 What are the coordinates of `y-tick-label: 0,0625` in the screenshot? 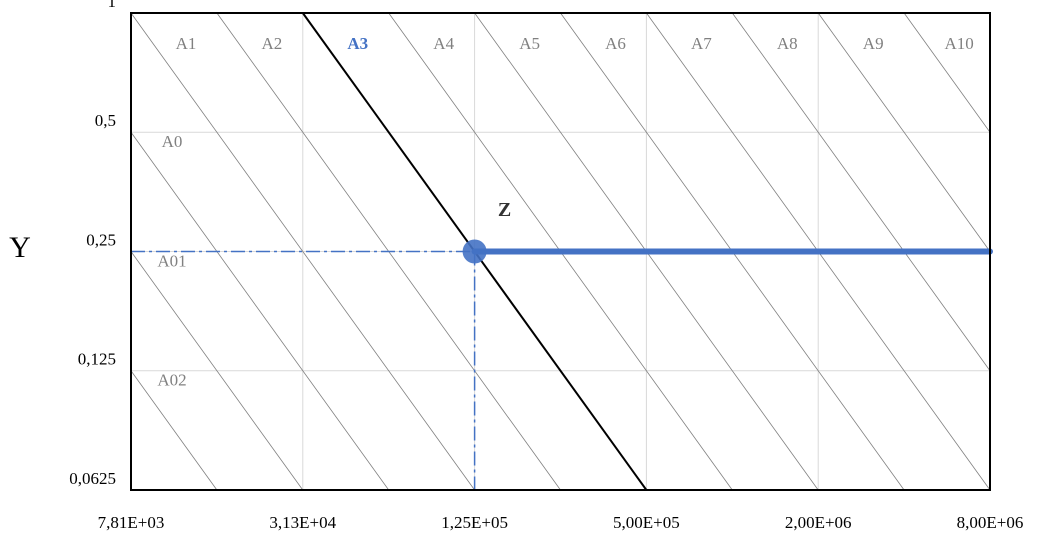 It's located at (92, 478).